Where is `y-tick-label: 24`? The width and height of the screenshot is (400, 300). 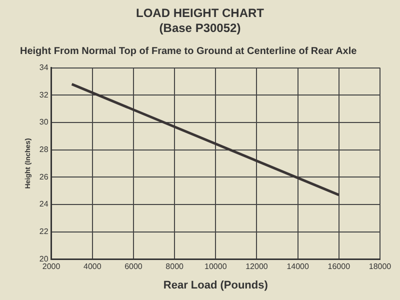 y-tick-label: 24 is located at coordinates (44, 204).